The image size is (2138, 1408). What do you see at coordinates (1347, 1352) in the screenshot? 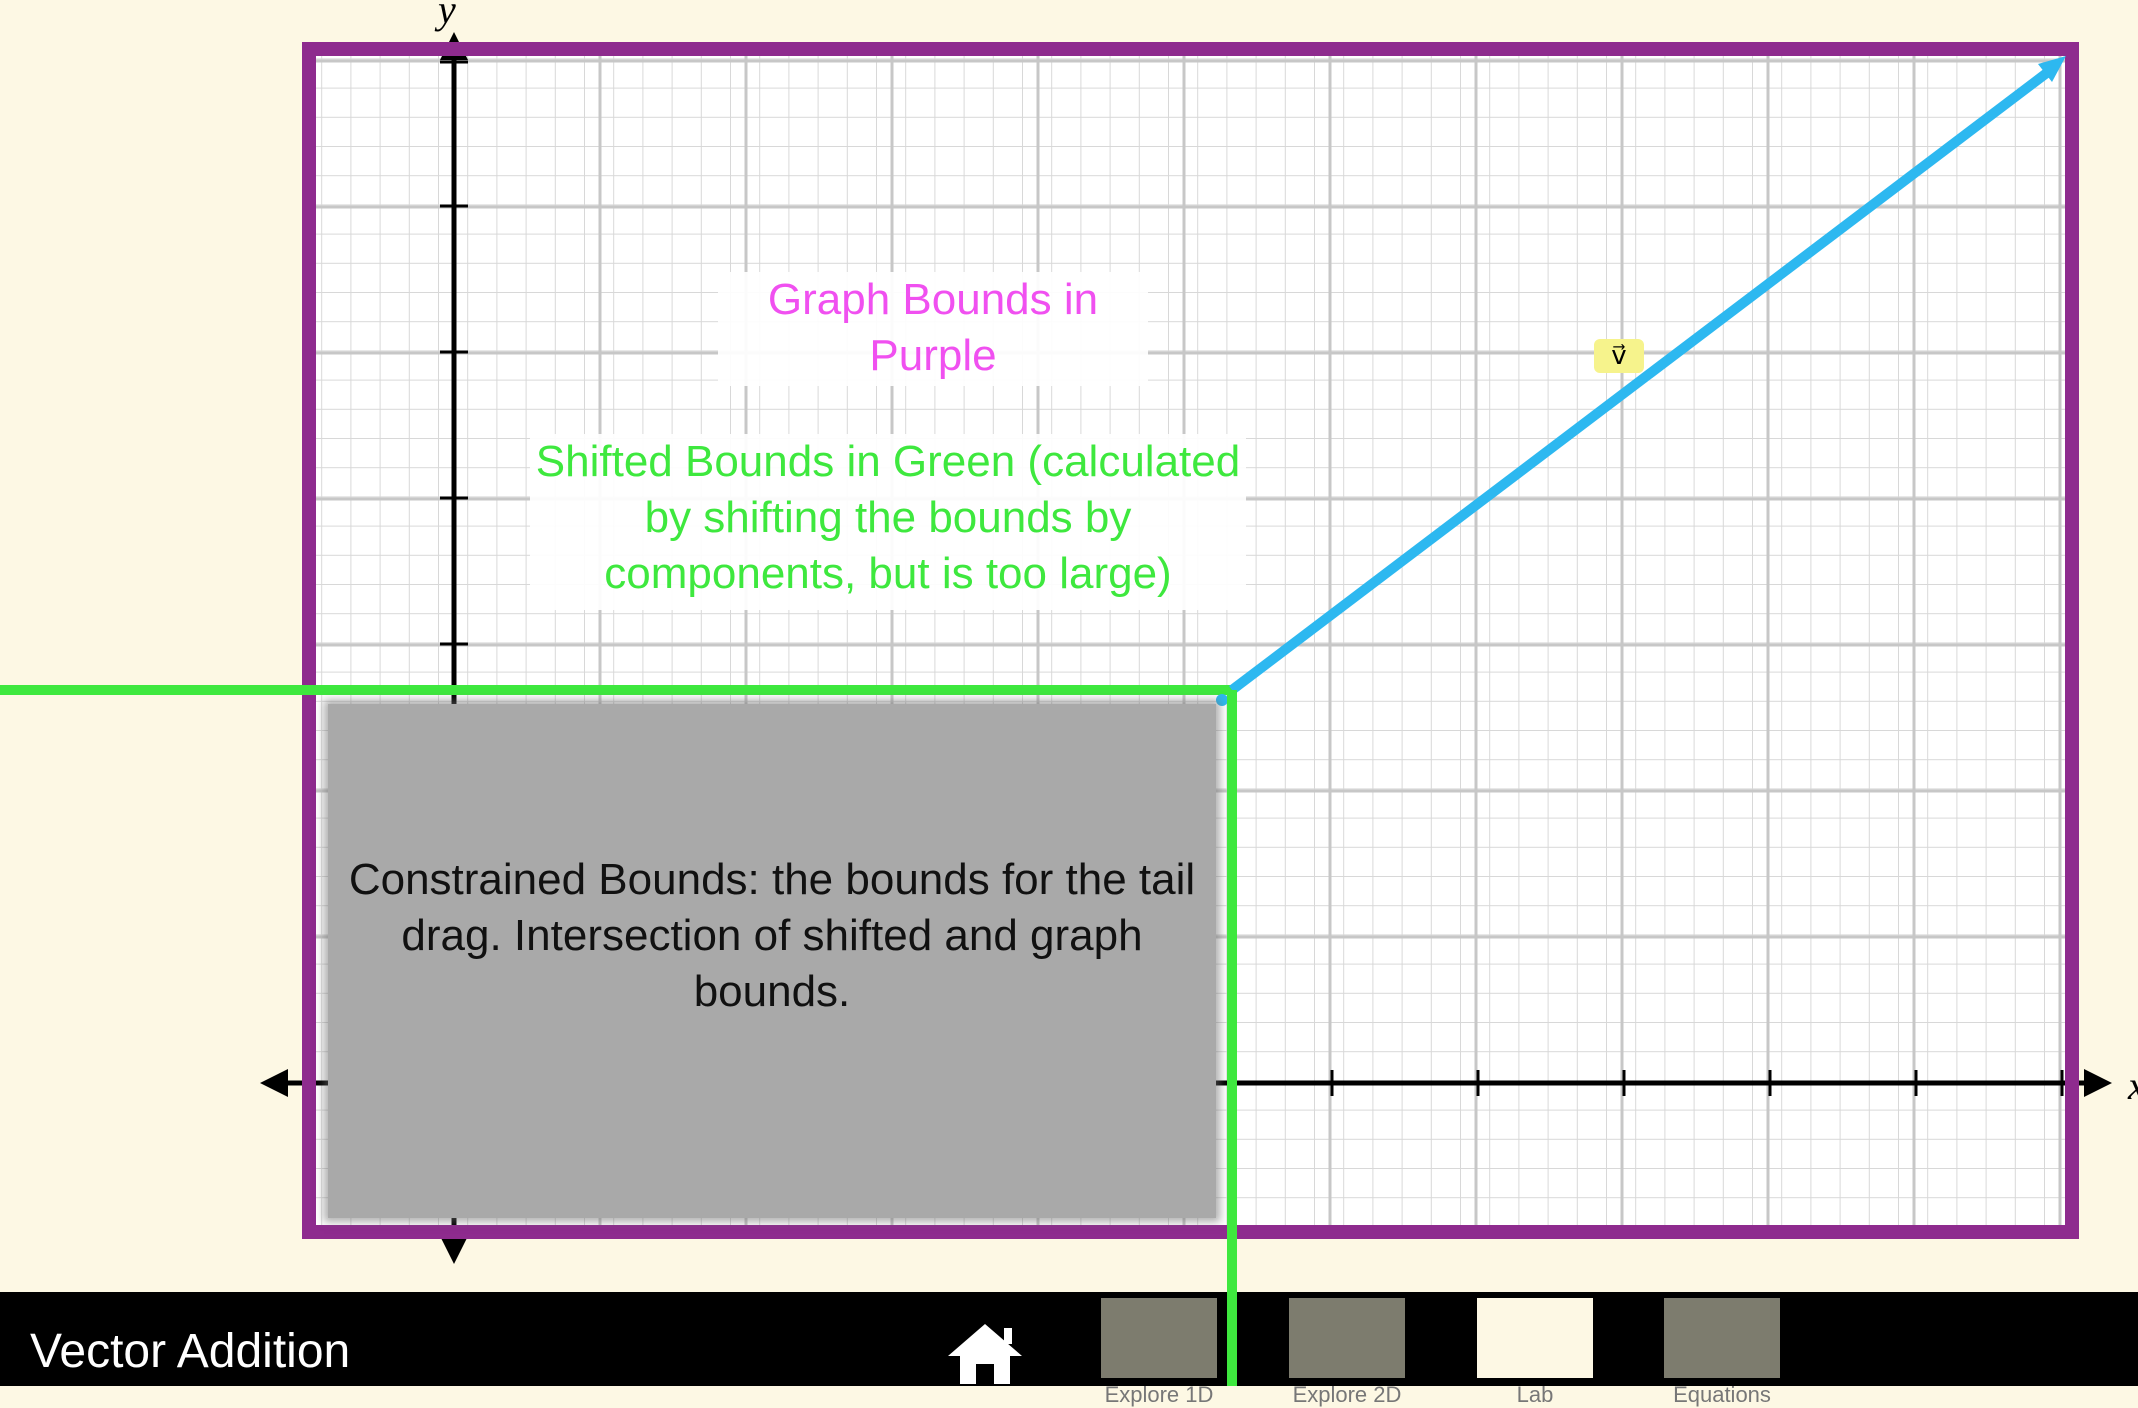
I see `screen-button-explore-2d: Explore 2D` at bounding box center [1347, 1352].